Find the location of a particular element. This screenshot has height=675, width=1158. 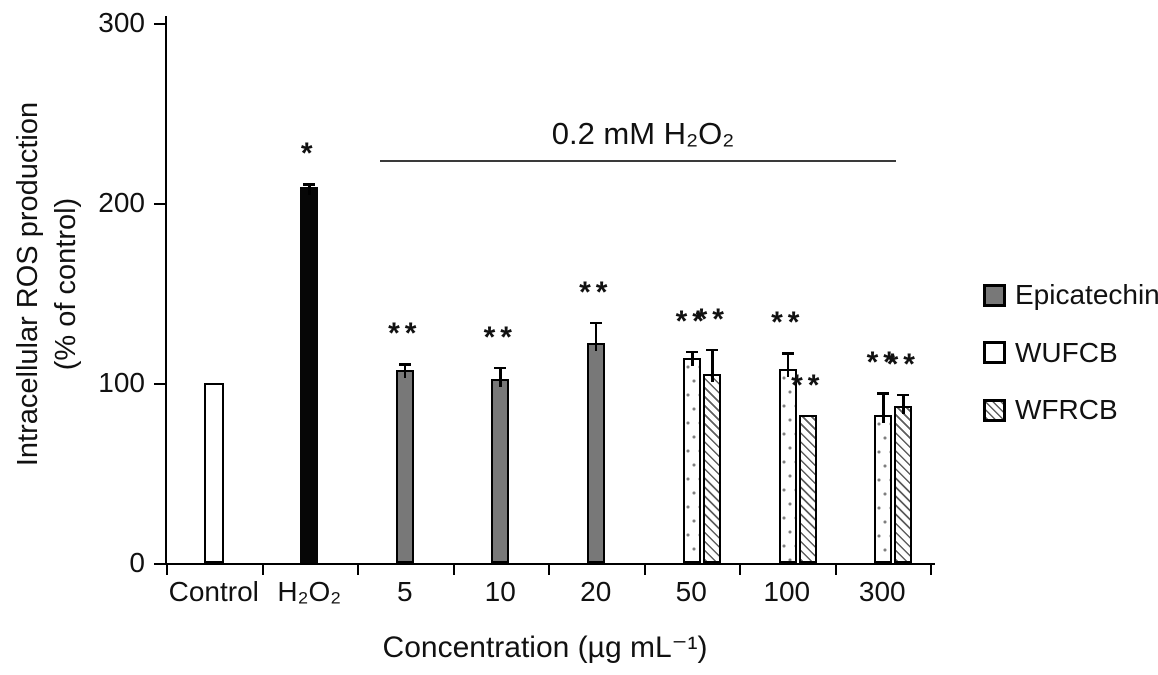

y-tick-label: 0 is located at coordinates (137, 562).